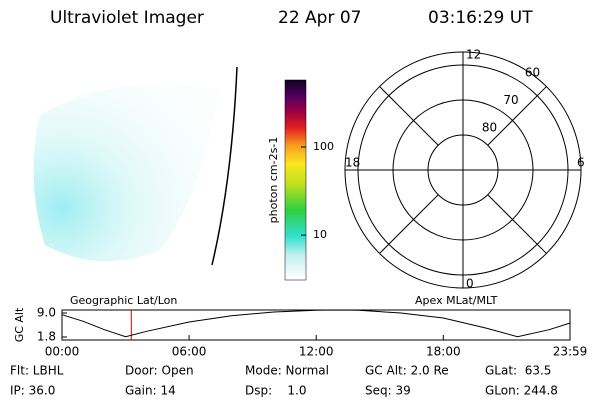  Describe the element at coordinates (581, 163) in the screenshot. I see `mlt-label: 6` at that location.